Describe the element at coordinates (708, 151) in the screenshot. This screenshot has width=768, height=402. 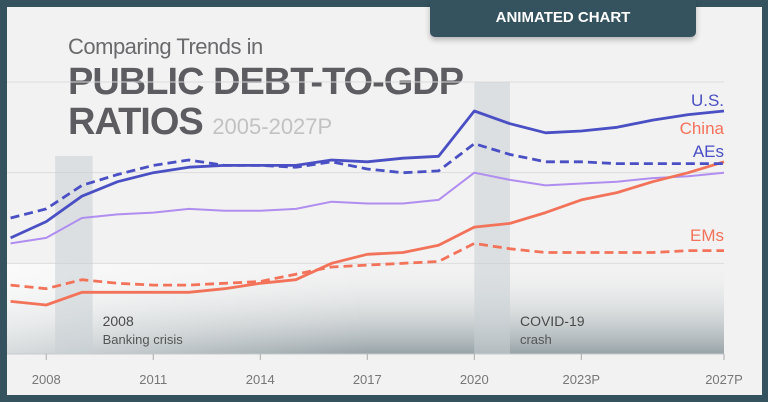
I see `series-label: AEs` at that location.